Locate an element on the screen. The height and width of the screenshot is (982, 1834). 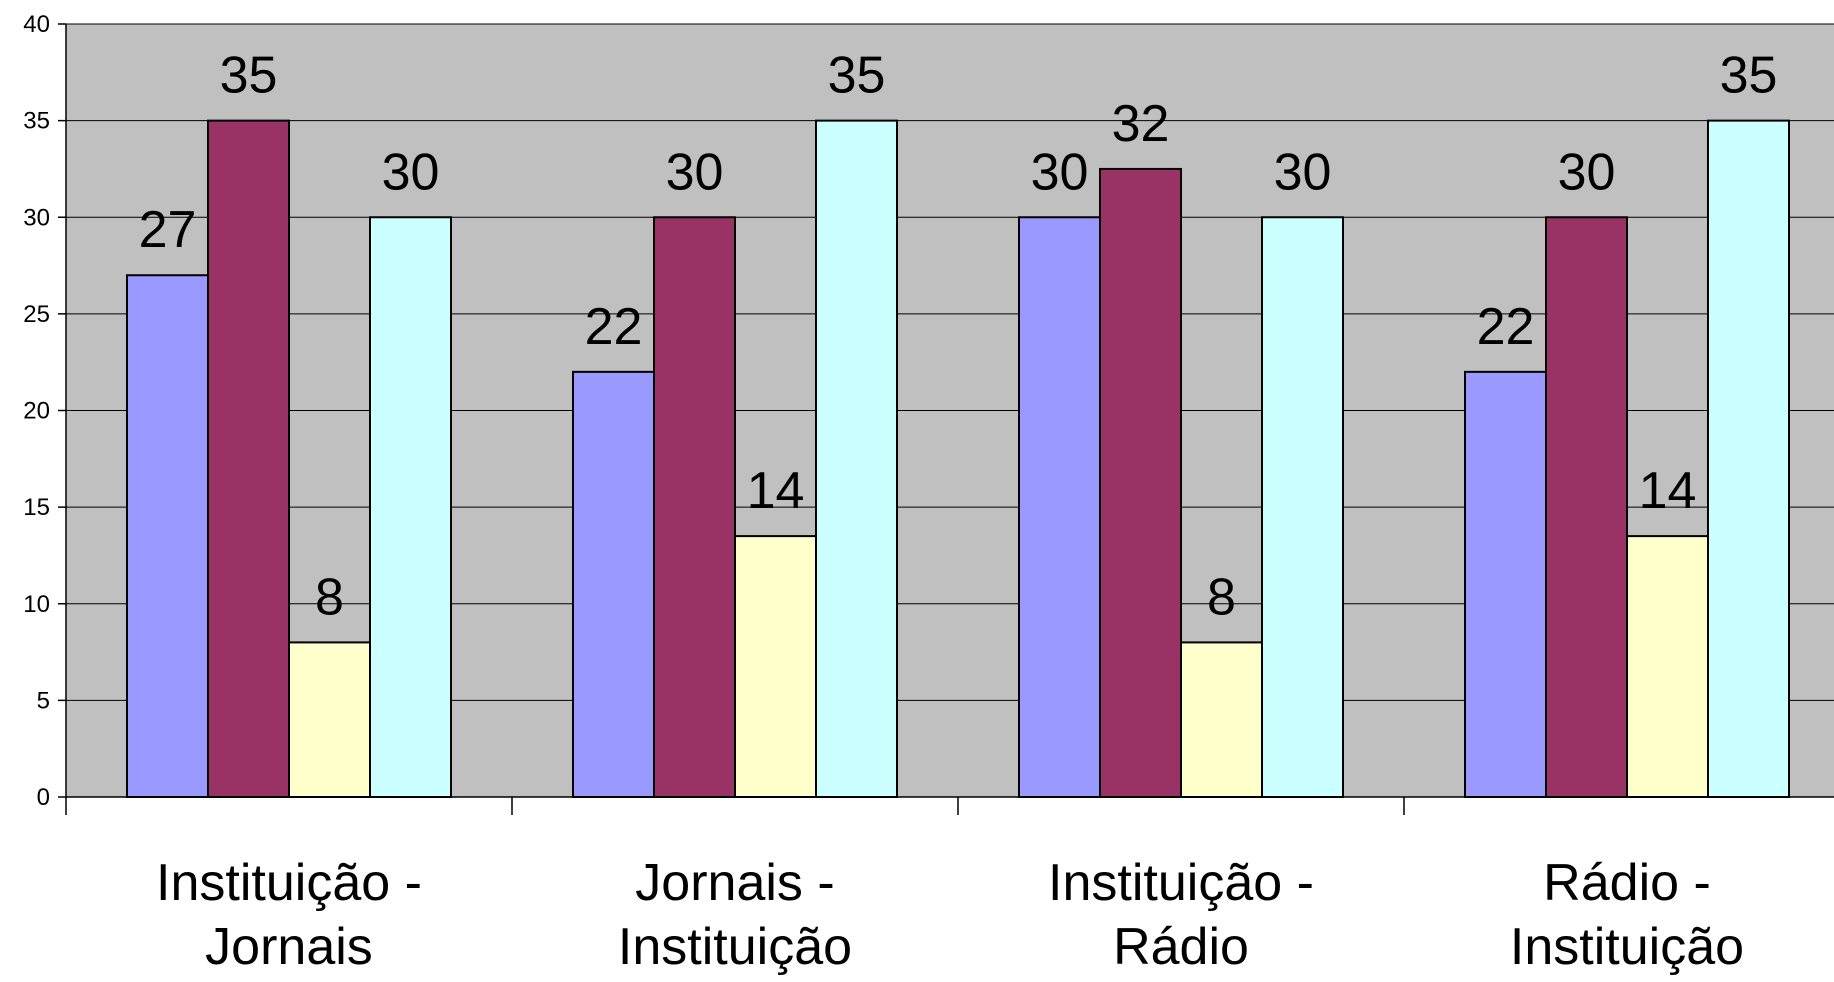
category-label: Jornais - is located at coordinates (734, 883).